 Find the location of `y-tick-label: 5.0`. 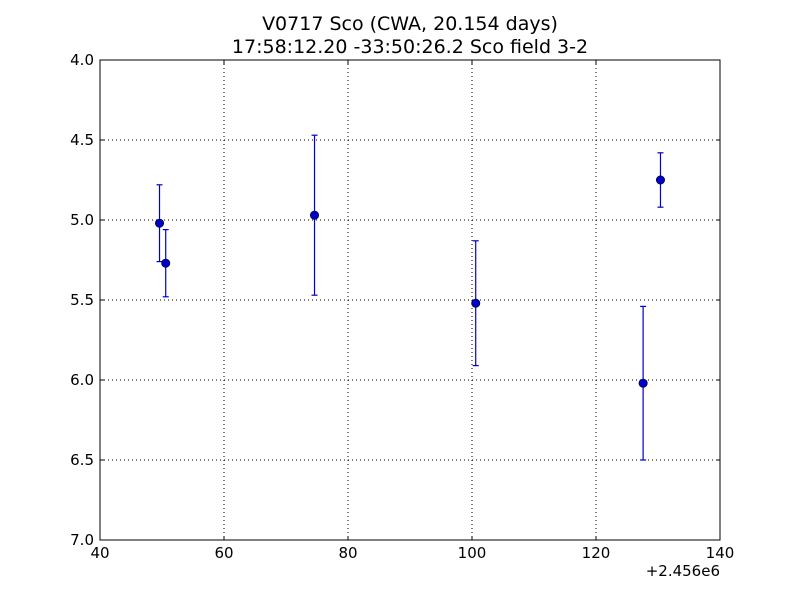

y-tick-label: 5.0 is located at coordinates (82, 220).